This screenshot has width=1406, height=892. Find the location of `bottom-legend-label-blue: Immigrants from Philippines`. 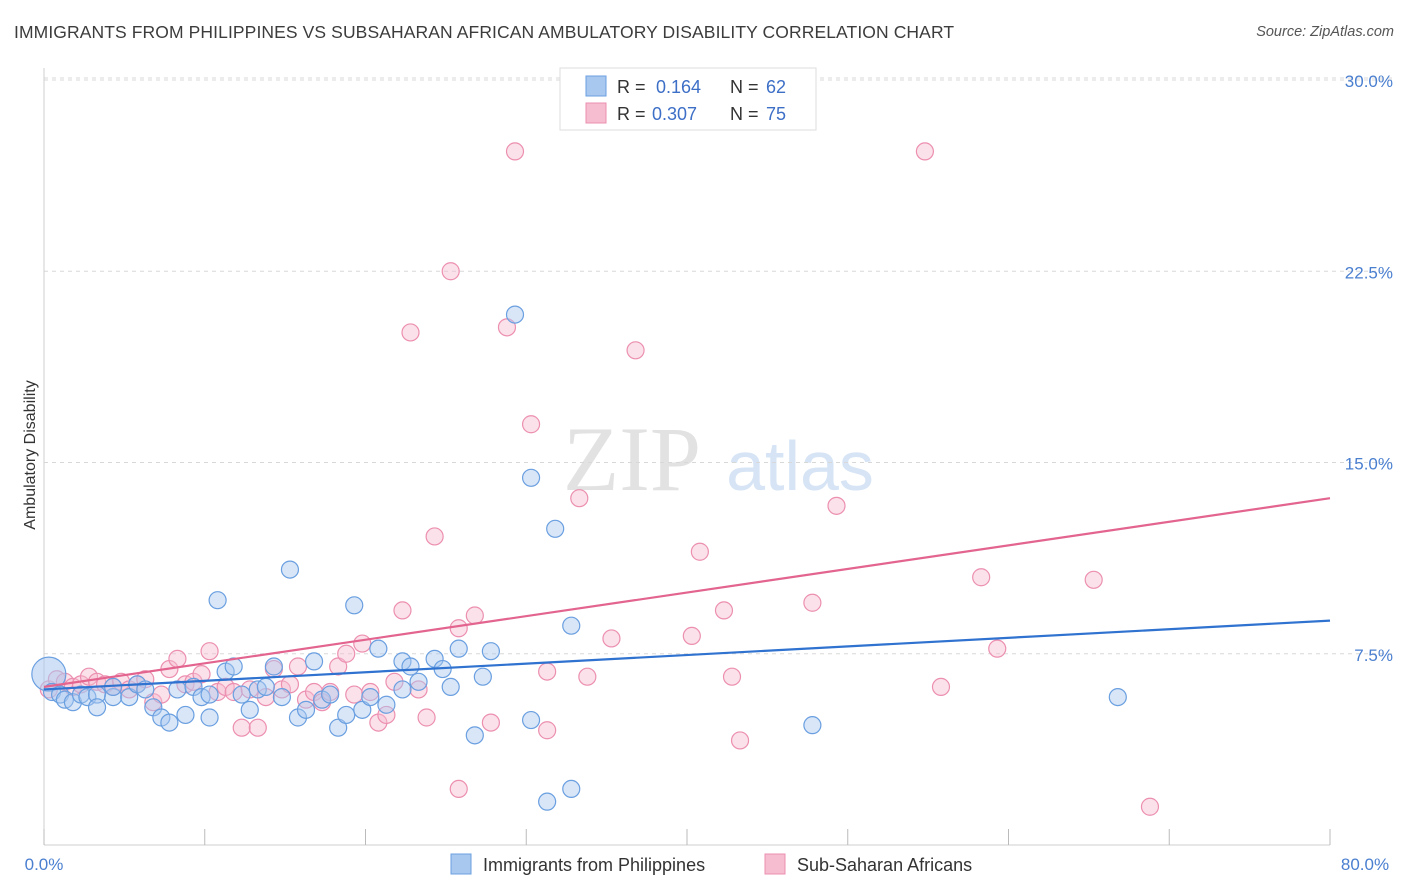

bottom-legend-label-blue: Immigrants from Philippines is located at coordinates (594, 865).